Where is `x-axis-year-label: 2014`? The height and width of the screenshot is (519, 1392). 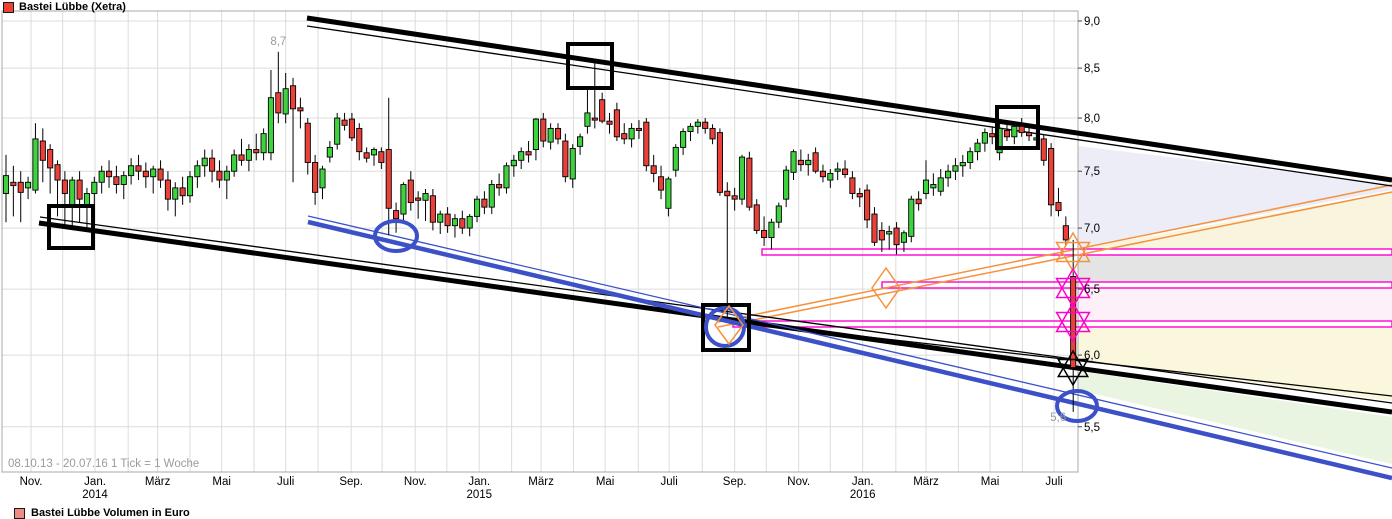 x-axis-year-label: 2014 is located at coordinates (95, 495).